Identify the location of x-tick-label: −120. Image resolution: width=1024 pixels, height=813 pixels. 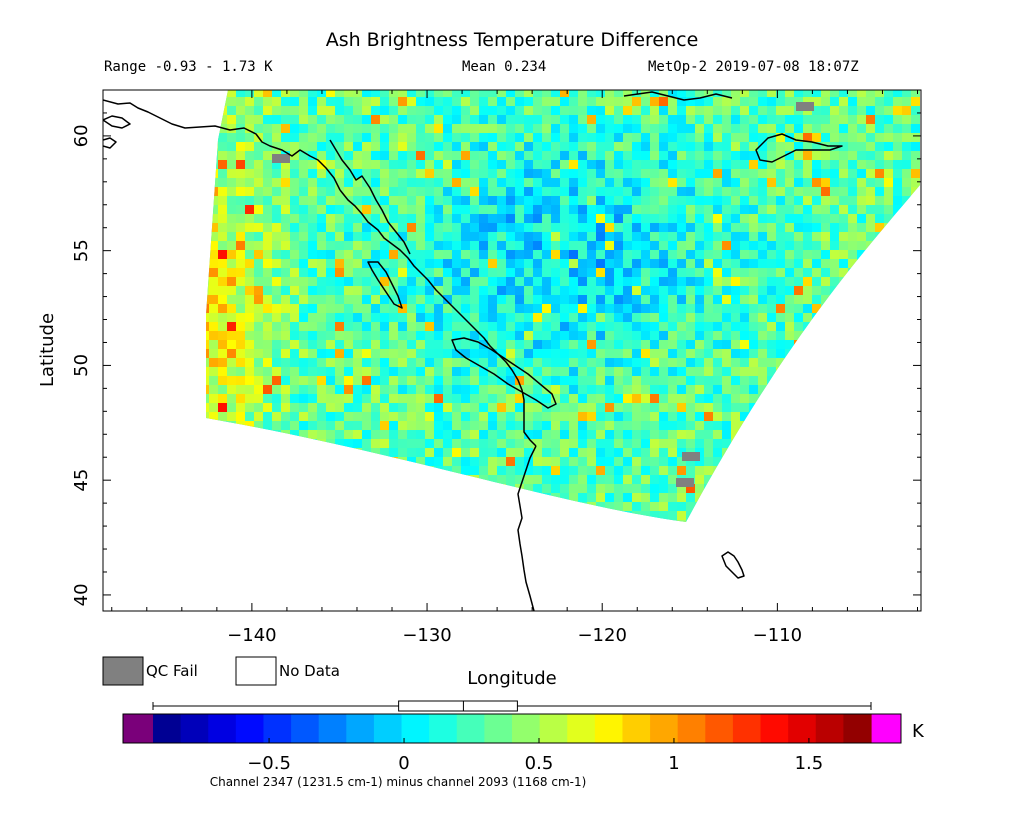
(601, 635).